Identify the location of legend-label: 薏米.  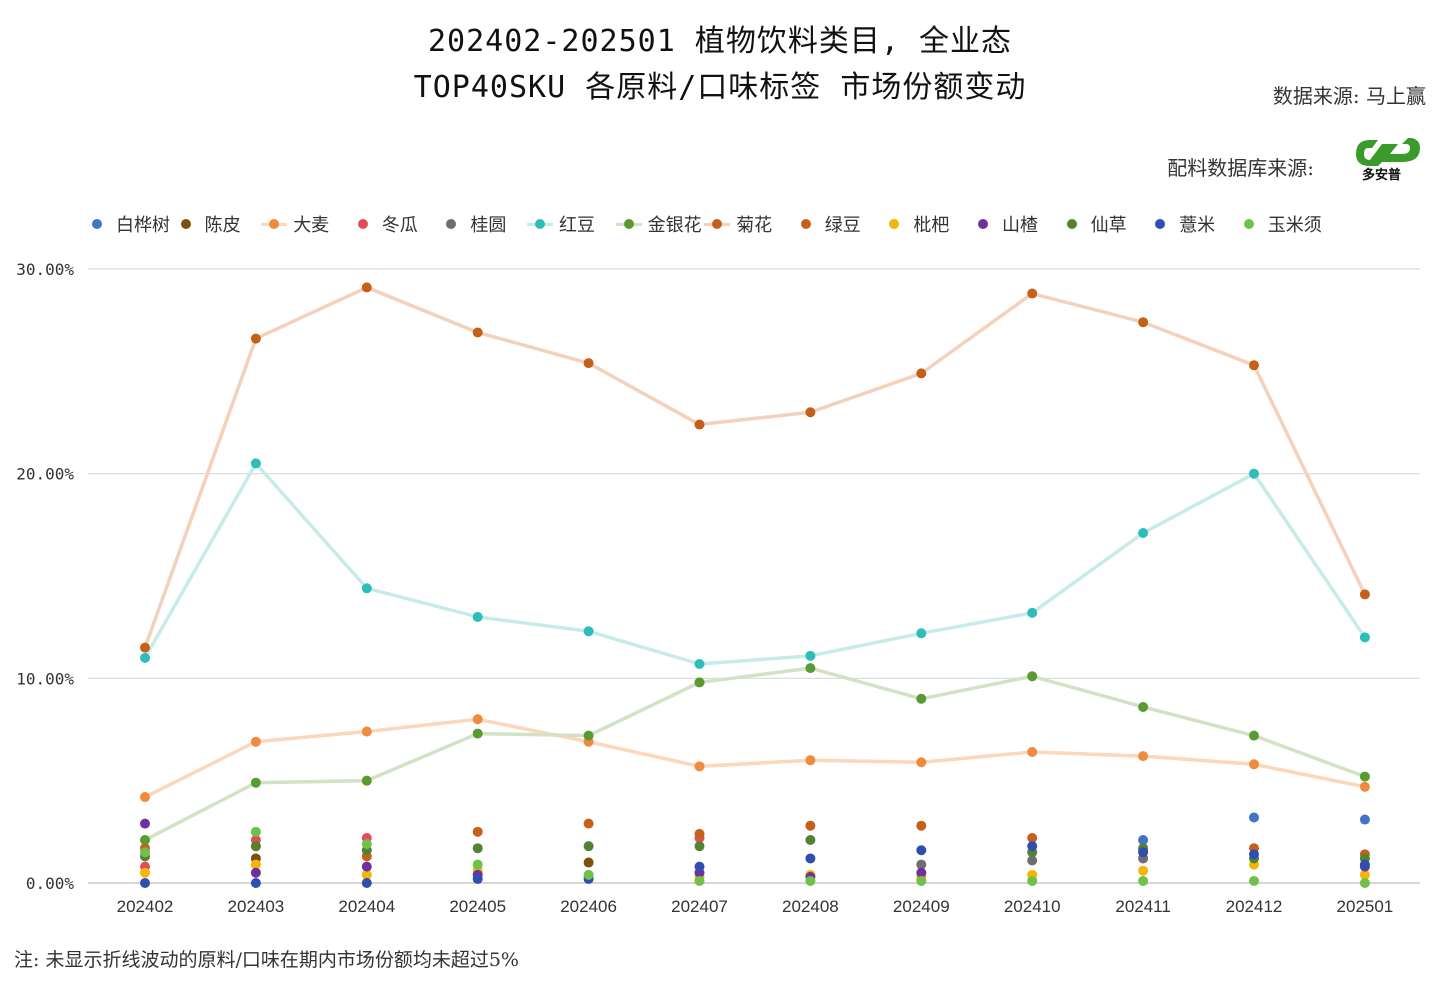
(1197, 225).